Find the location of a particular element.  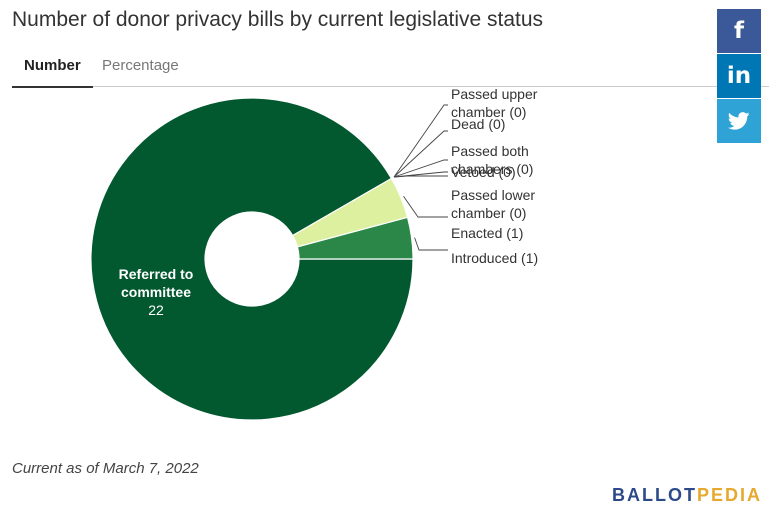

slice-label-passed-both-chambers: chambers (0) is located at coordinates (492, 169).